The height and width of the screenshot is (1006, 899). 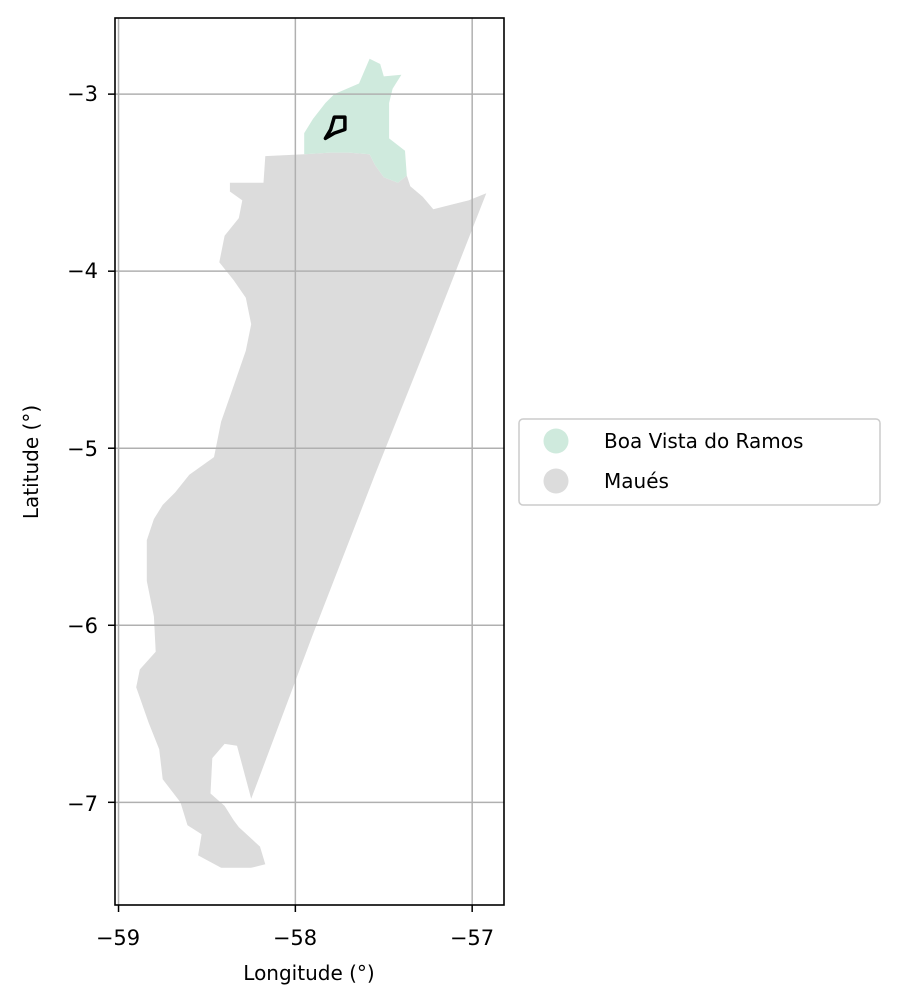 What do you see at coordinates (308, 973) in the screenshot?
I see `x-axis-label: Longitude (°)` at bounding box center [308, 973].